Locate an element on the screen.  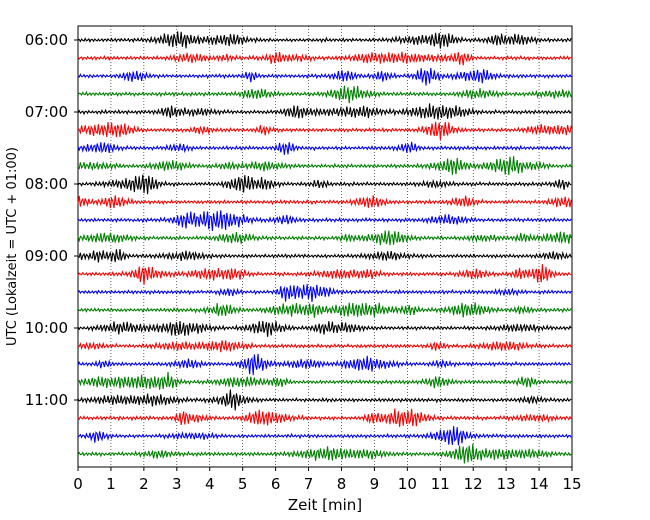
x-tick-label: 7 is located at coordinates (309, 484).